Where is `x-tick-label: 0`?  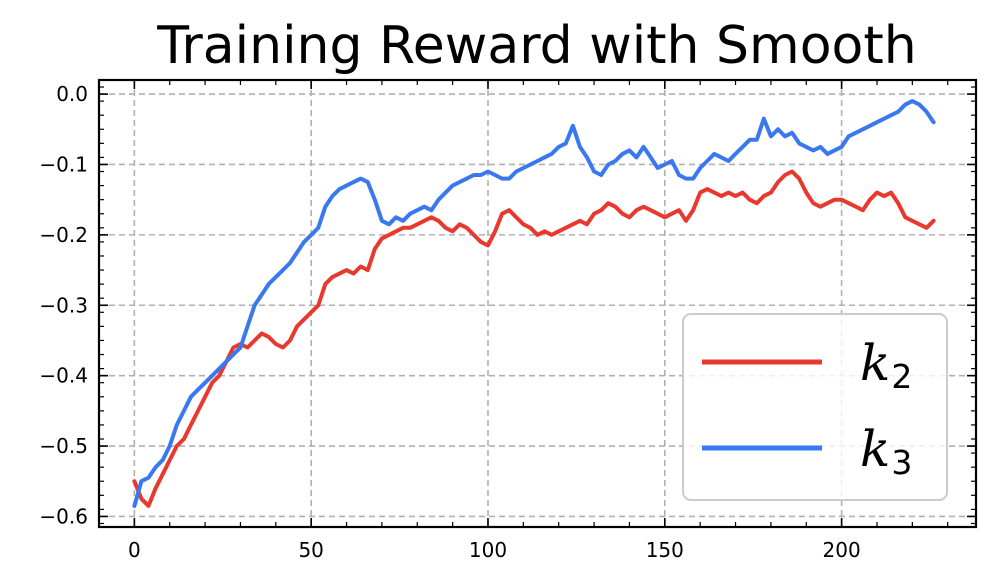 x-tick-label: 0 is located at coordinates (134, 550).